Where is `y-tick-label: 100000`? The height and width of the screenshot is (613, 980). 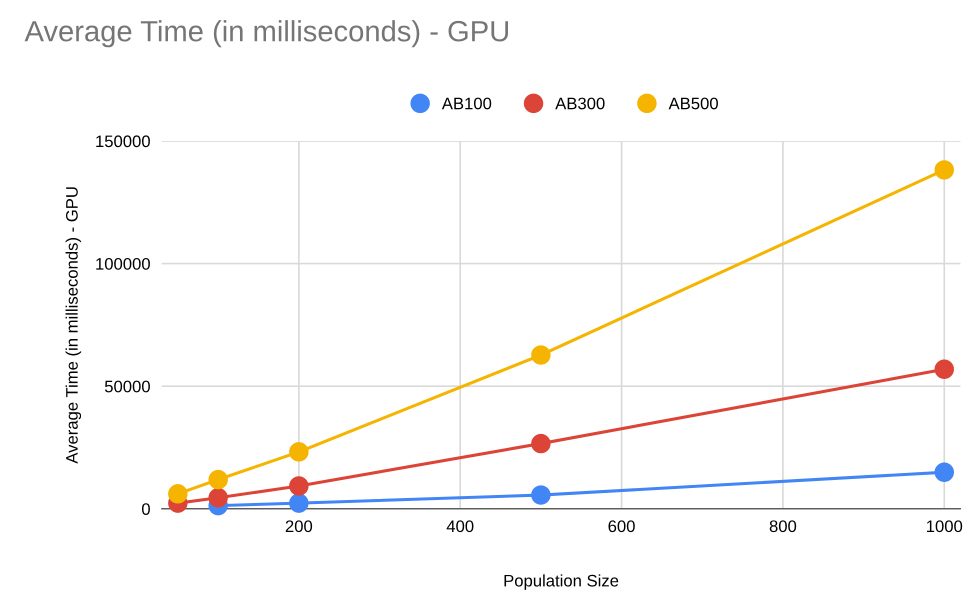 y-tick-label: 100000 is located at coordinates (123, 264).